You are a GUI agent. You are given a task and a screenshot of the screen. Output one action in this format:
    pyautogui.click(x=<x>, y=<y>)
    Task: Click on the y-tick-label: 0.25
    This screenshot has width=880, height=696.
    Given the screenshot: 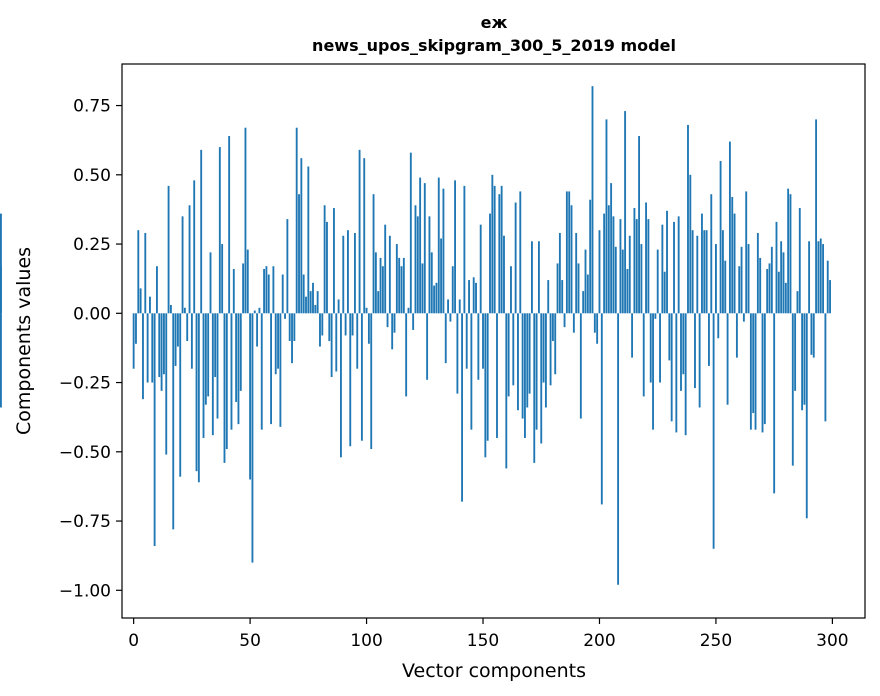 What is the action you would take?
    pyautogui.click(x=92, y=245)
    